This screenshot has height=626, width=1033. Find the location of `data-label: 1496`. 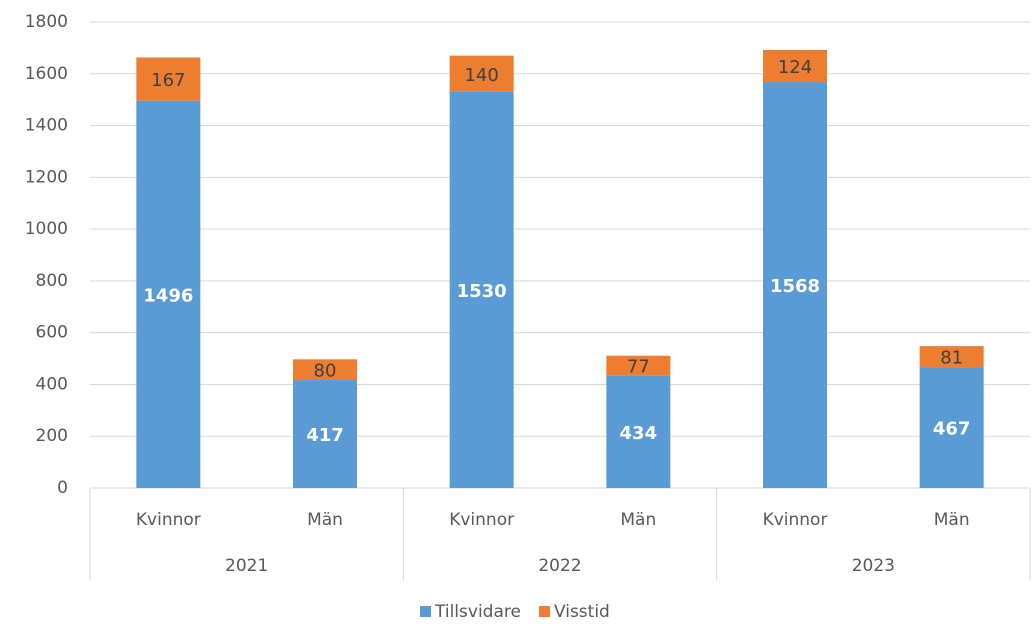

data-label: 1496 is located at coordinates (168, 295).